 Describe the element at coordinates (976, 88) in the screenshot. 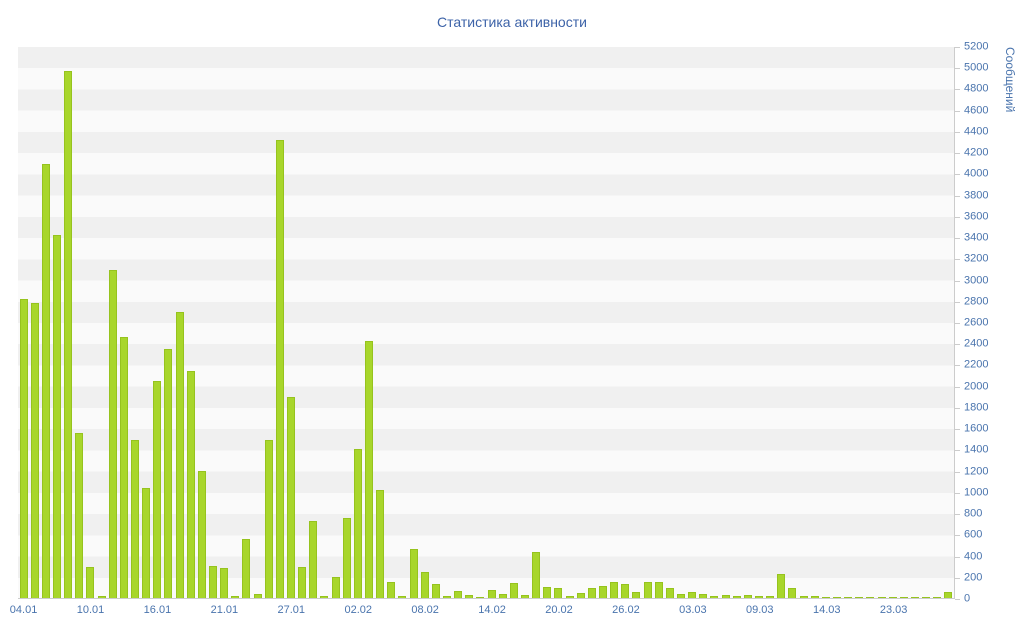

I see `y-axis-tick-label: 4800` at that location.